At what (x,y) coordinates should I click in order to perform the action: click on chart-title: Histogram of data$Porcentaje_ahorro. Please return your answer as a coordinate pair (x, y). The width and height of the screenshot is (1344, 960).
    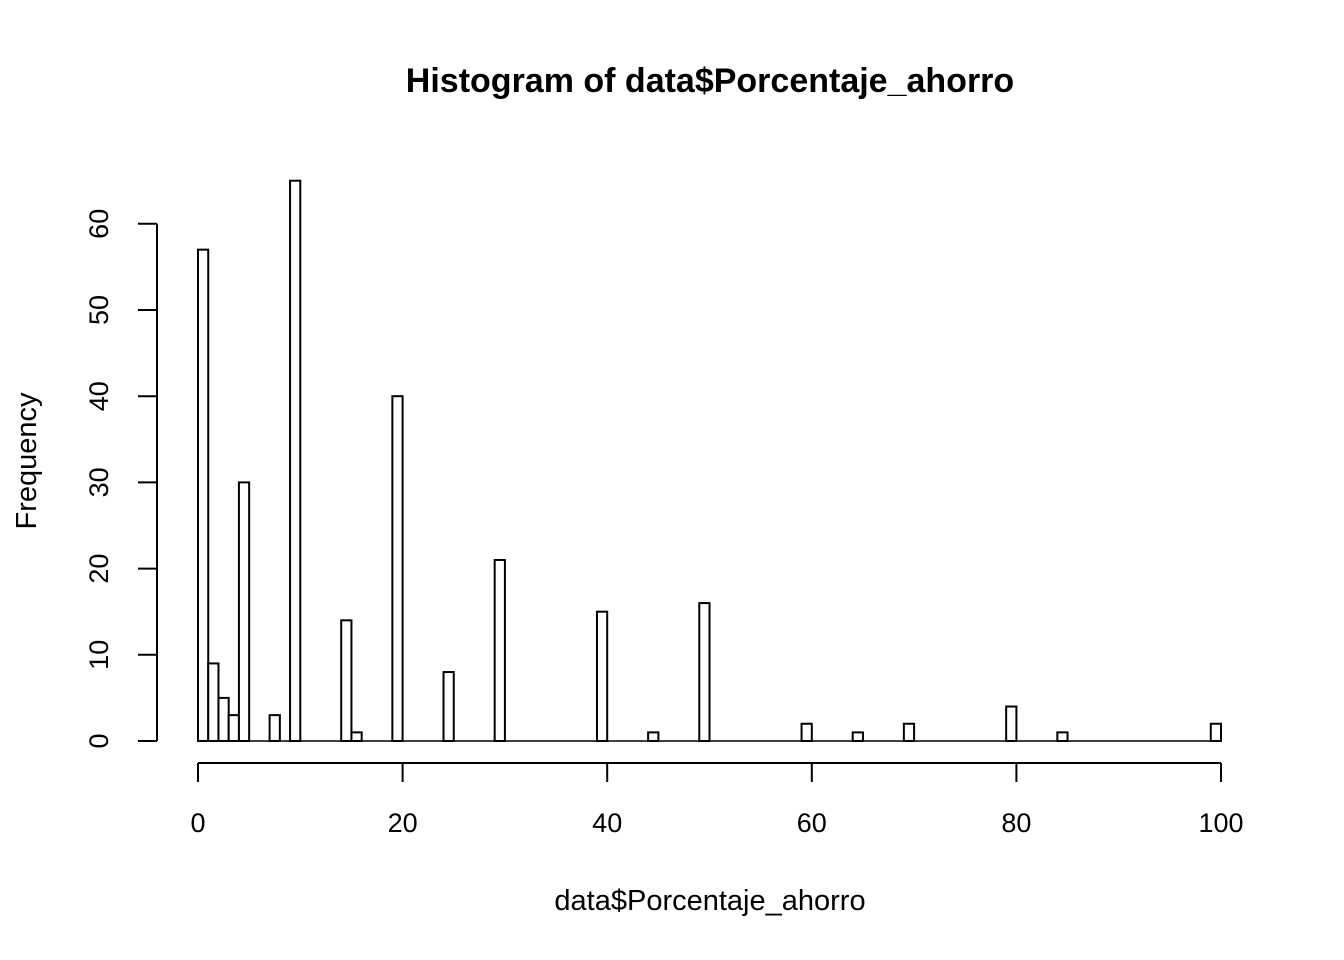
    Looking at the image, I should click on (710, 81).